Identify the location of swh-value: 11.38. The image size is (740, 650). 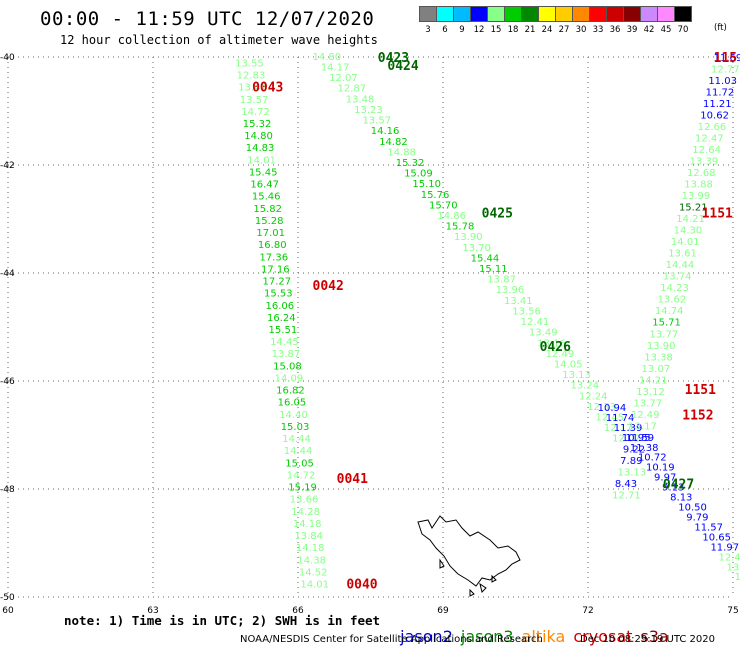
(644, 448).